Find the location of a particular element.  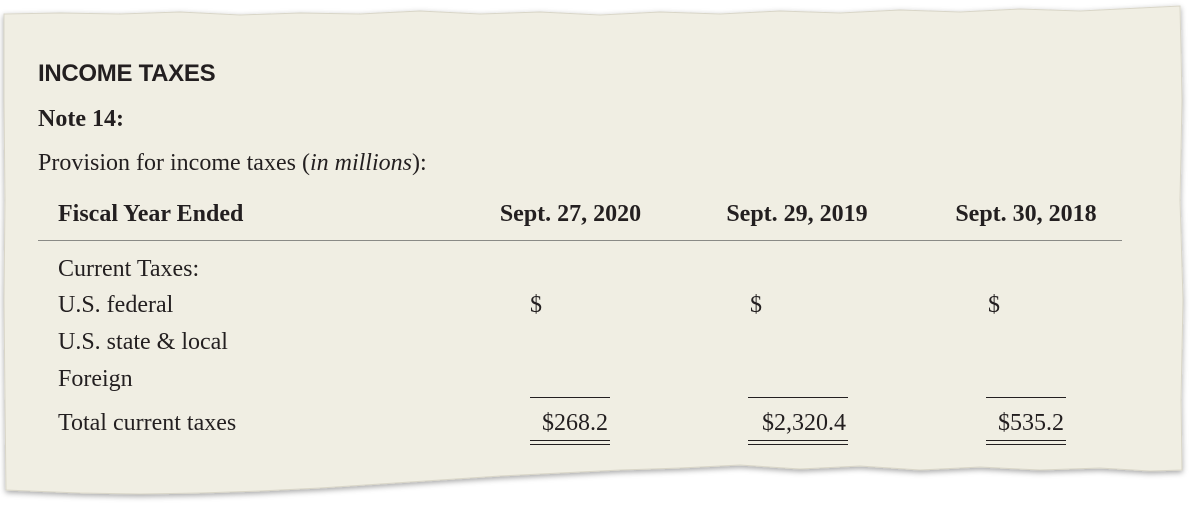

column-header-2020: Sept. 27, 2020 is located at coordinates (570, 214).